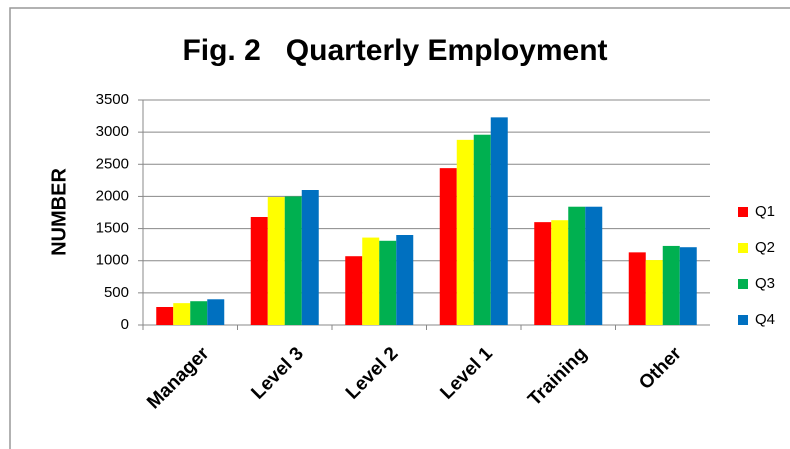 The width and height of the screenshot is (790, 449). What do you see at coordinates (112, 99) in the screenshot?
I see `y-tick-label: 3500` at bounding box center [112, 99].